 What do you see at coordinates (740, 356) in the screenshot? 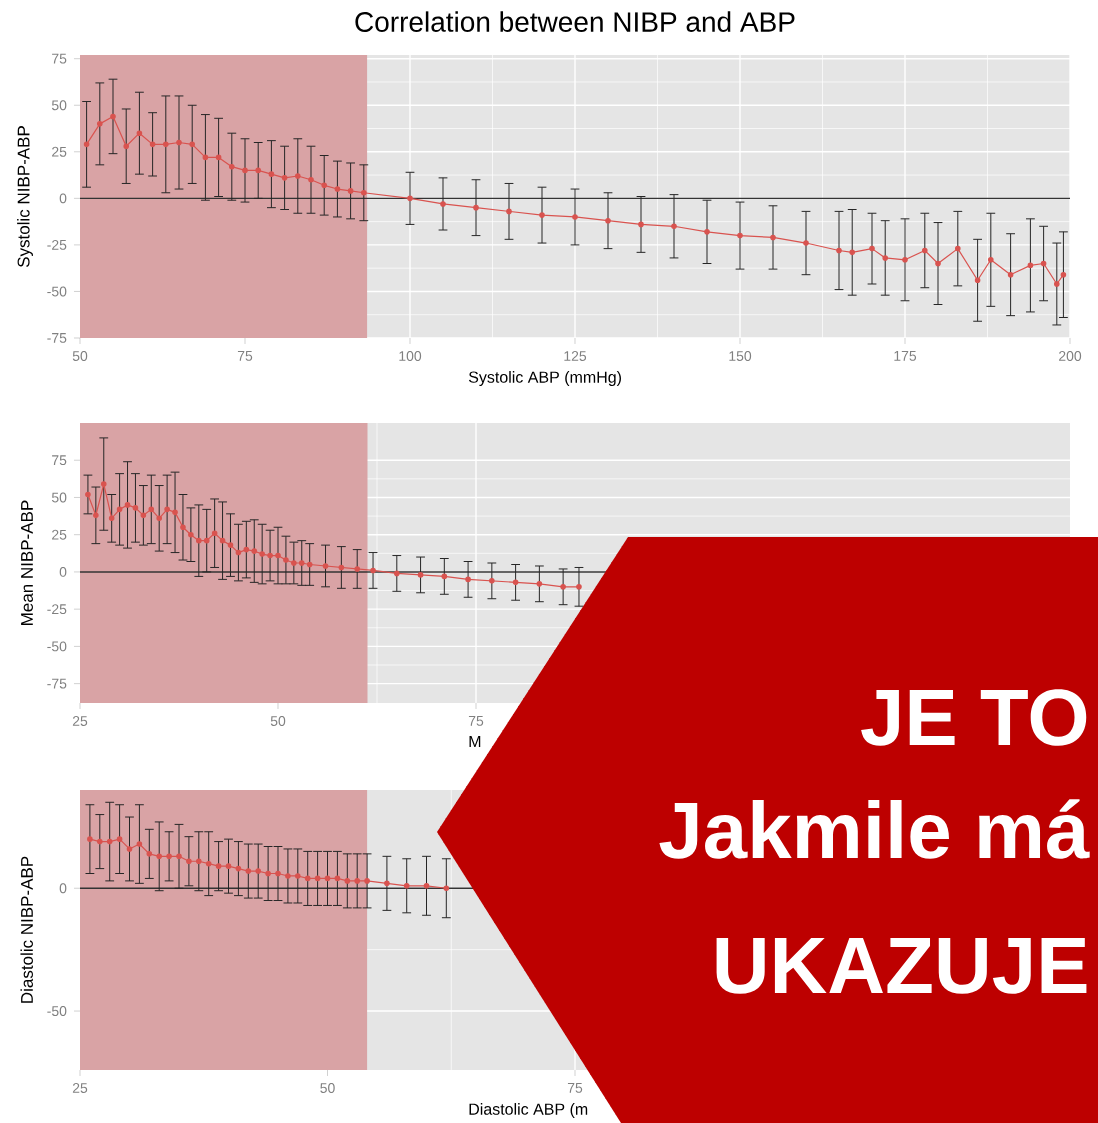
I see `x-tick-label: 150` at bounding box center [740, 356].